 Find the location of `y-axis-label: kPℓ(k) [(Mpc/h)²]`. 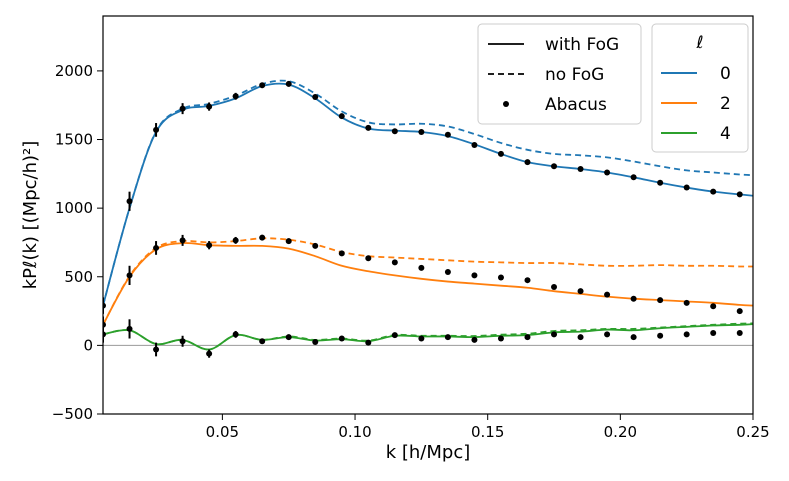

y-axis-label: kPℓ(k) [(Mpc/h)²] is located at coordinates (30, 215).